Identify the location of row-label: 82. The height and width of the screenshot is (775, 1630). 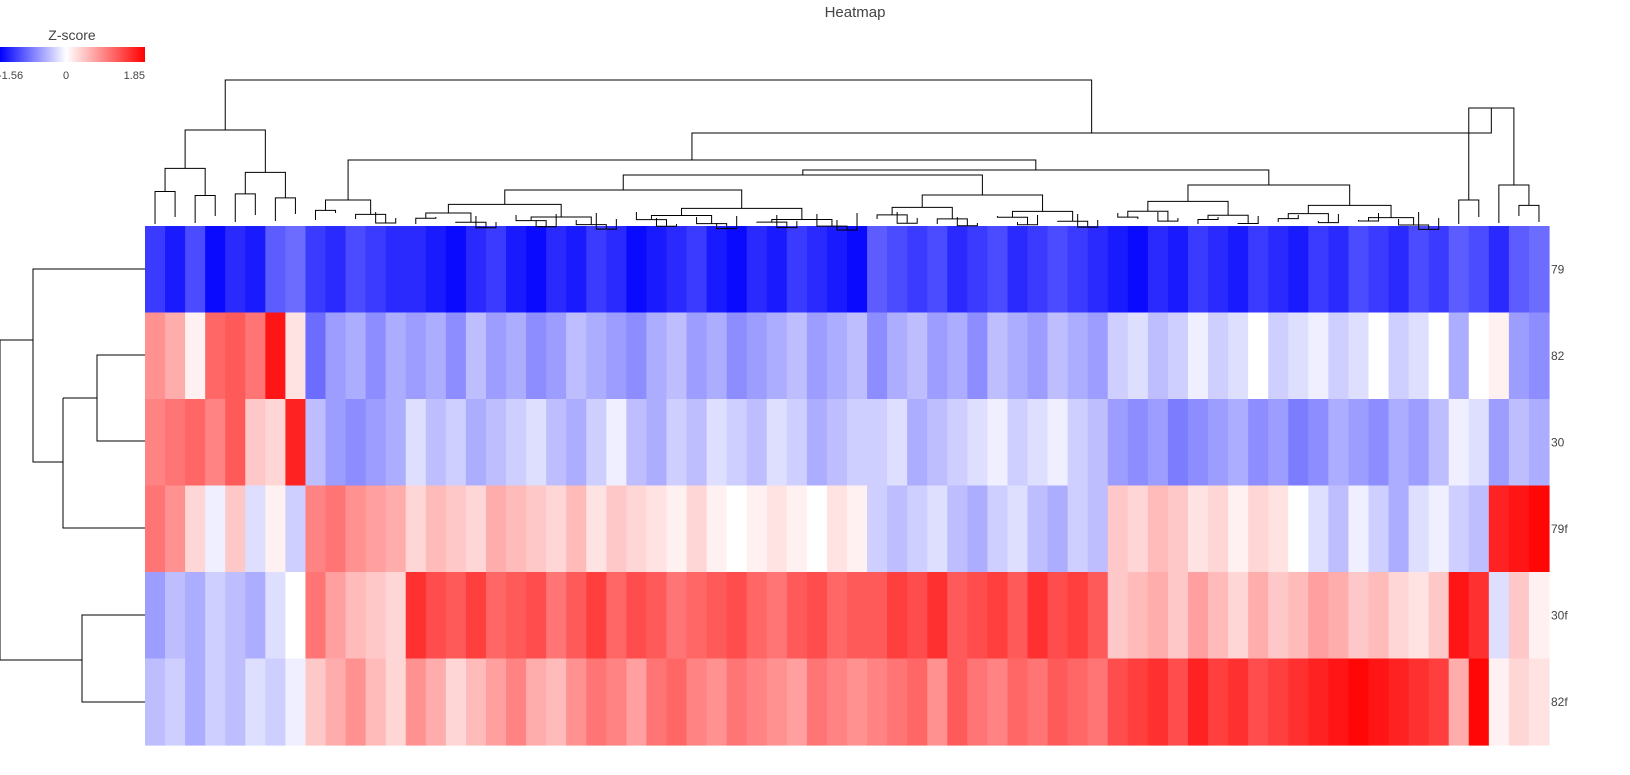
(1558, 356).